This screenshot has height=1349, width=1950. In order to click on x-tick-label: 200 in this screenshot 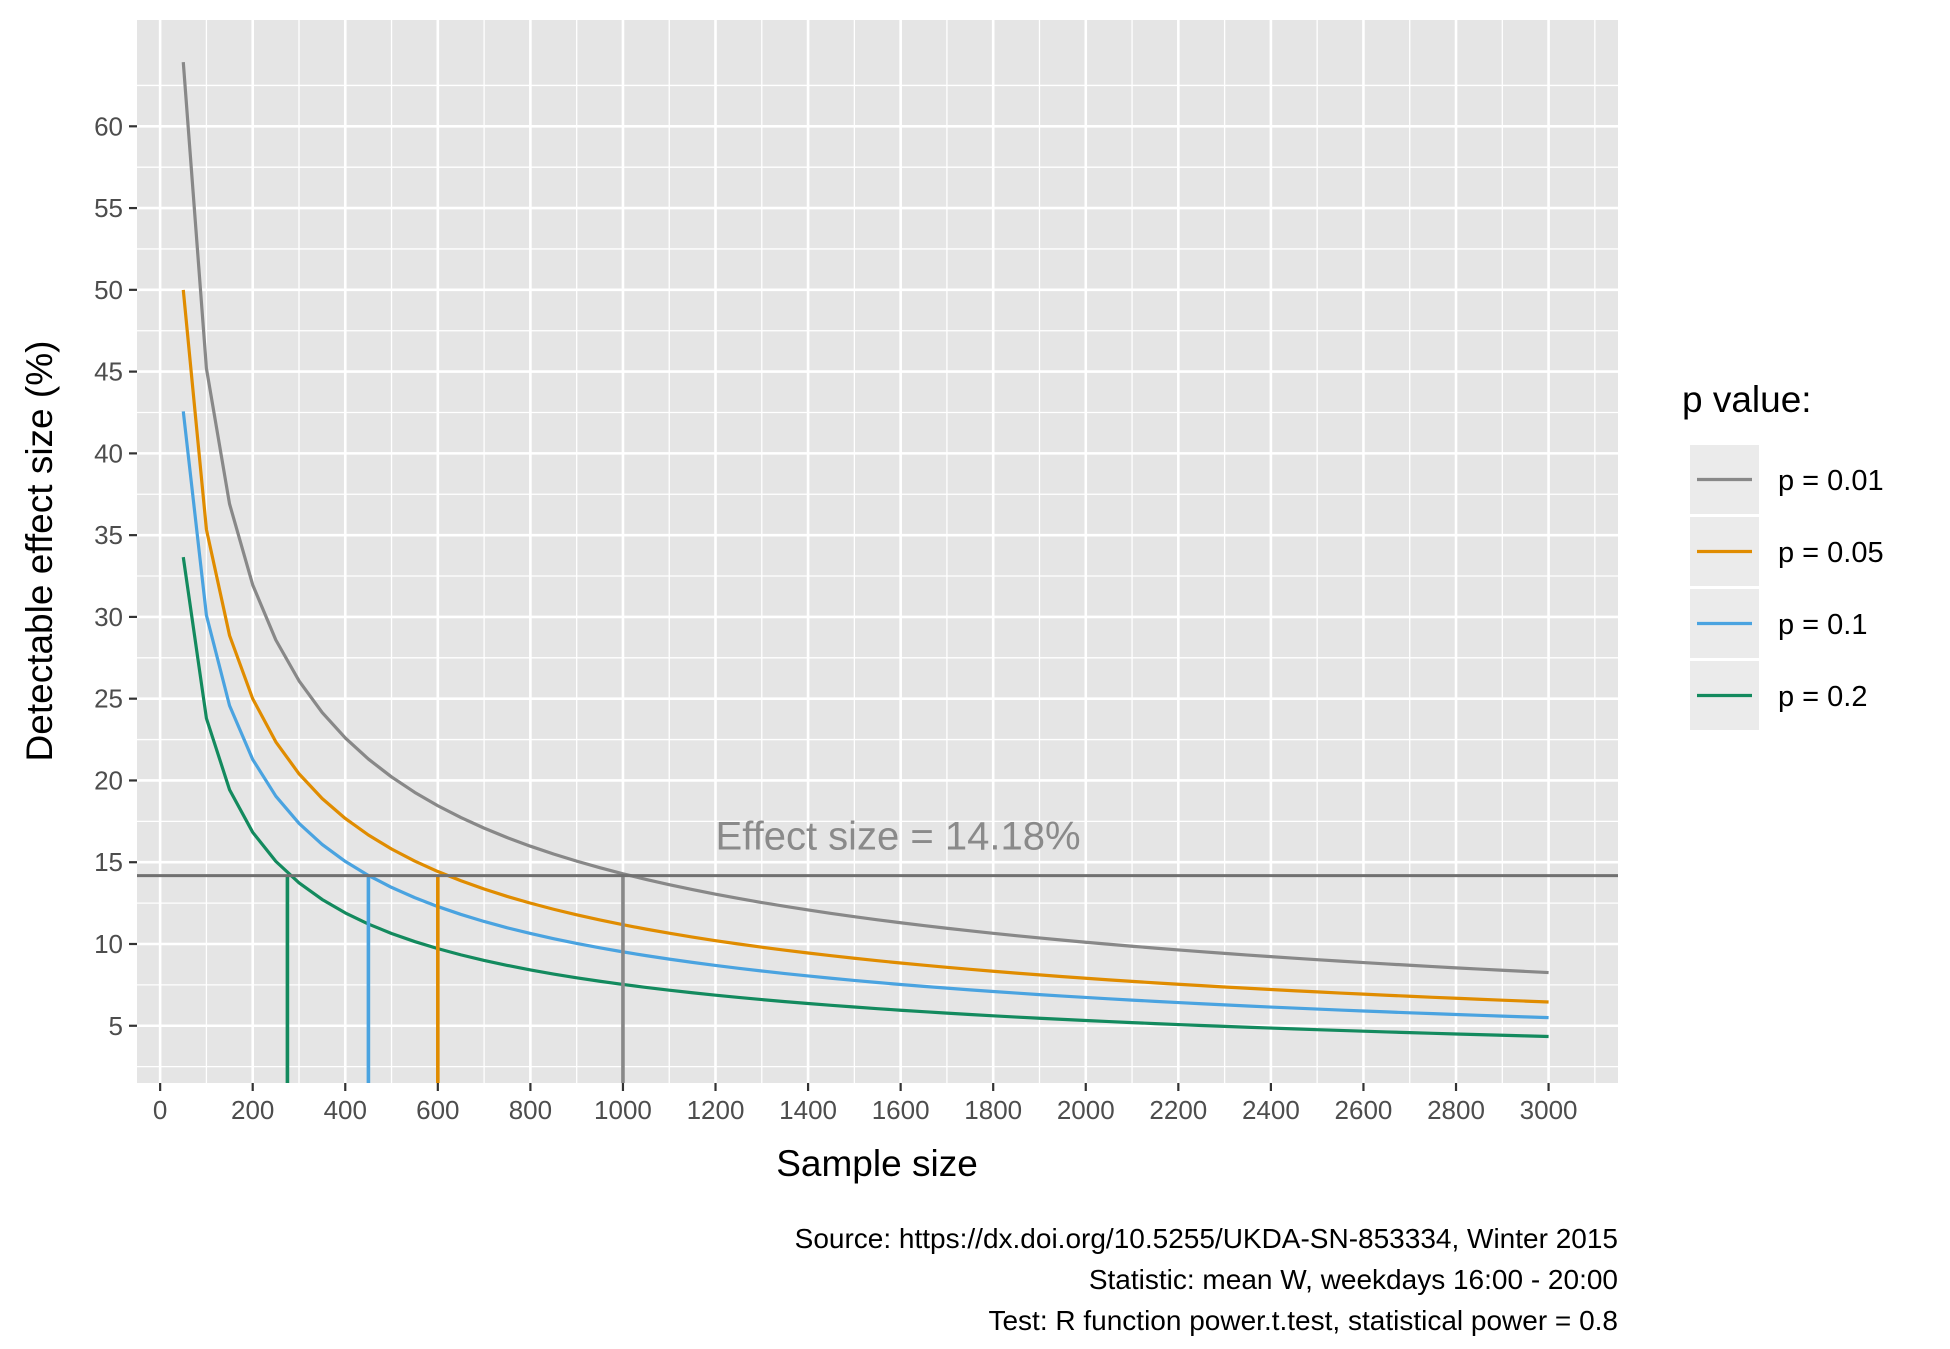, I will do `click(252, 1110)`.